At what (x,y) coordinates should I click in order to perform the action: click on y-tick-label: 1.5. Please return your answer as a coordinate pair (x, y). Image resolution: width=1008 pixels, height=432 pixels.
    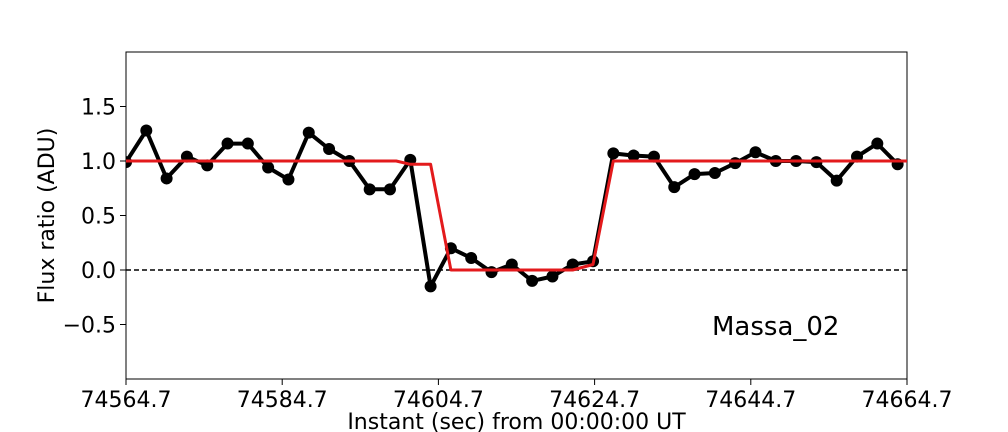
    Looking at the image, I should click on (98, 108).